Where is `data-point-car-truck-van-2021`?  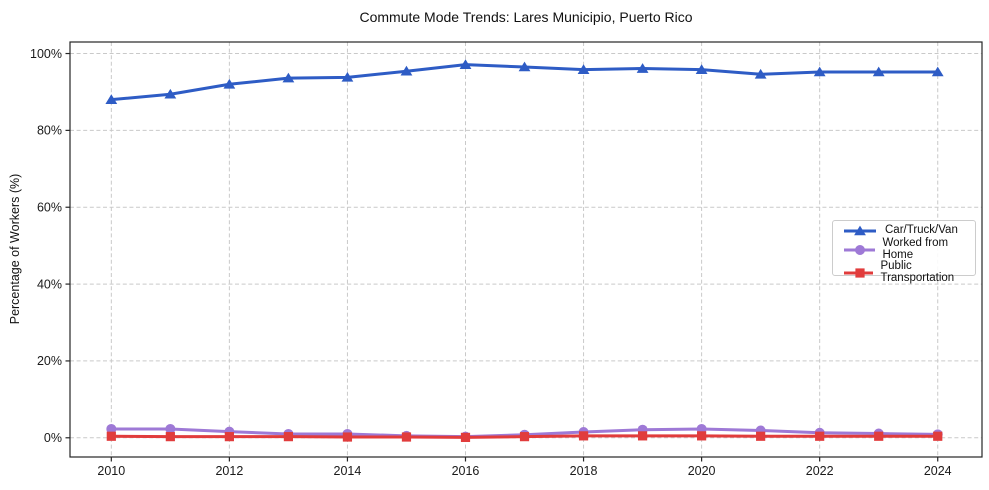 data-point-car-truck-van-2021 is located at coordinates (760, 73).